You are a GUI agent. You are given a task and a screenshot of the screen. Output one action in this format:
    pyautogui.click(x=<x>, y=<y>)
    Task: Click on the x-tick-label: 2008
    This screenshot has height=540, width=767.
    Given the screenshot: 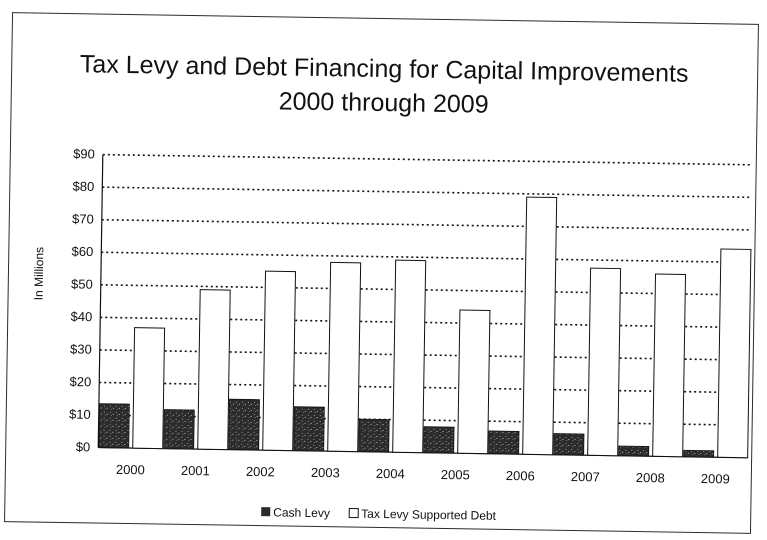 What is the action you would take?
    pyautogui.click(x=650, y=477)
    